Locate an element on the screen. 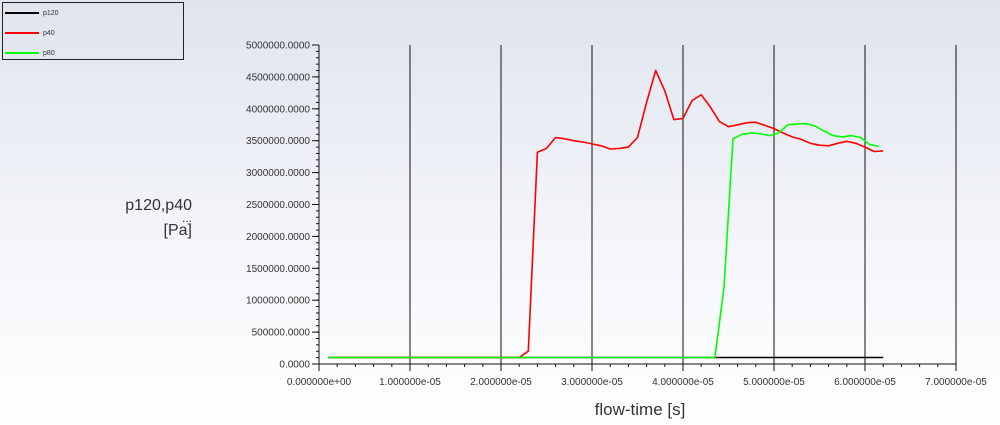  y-axis-label: p120,p40 ... [Pa] is located at coordinates (143, 218).